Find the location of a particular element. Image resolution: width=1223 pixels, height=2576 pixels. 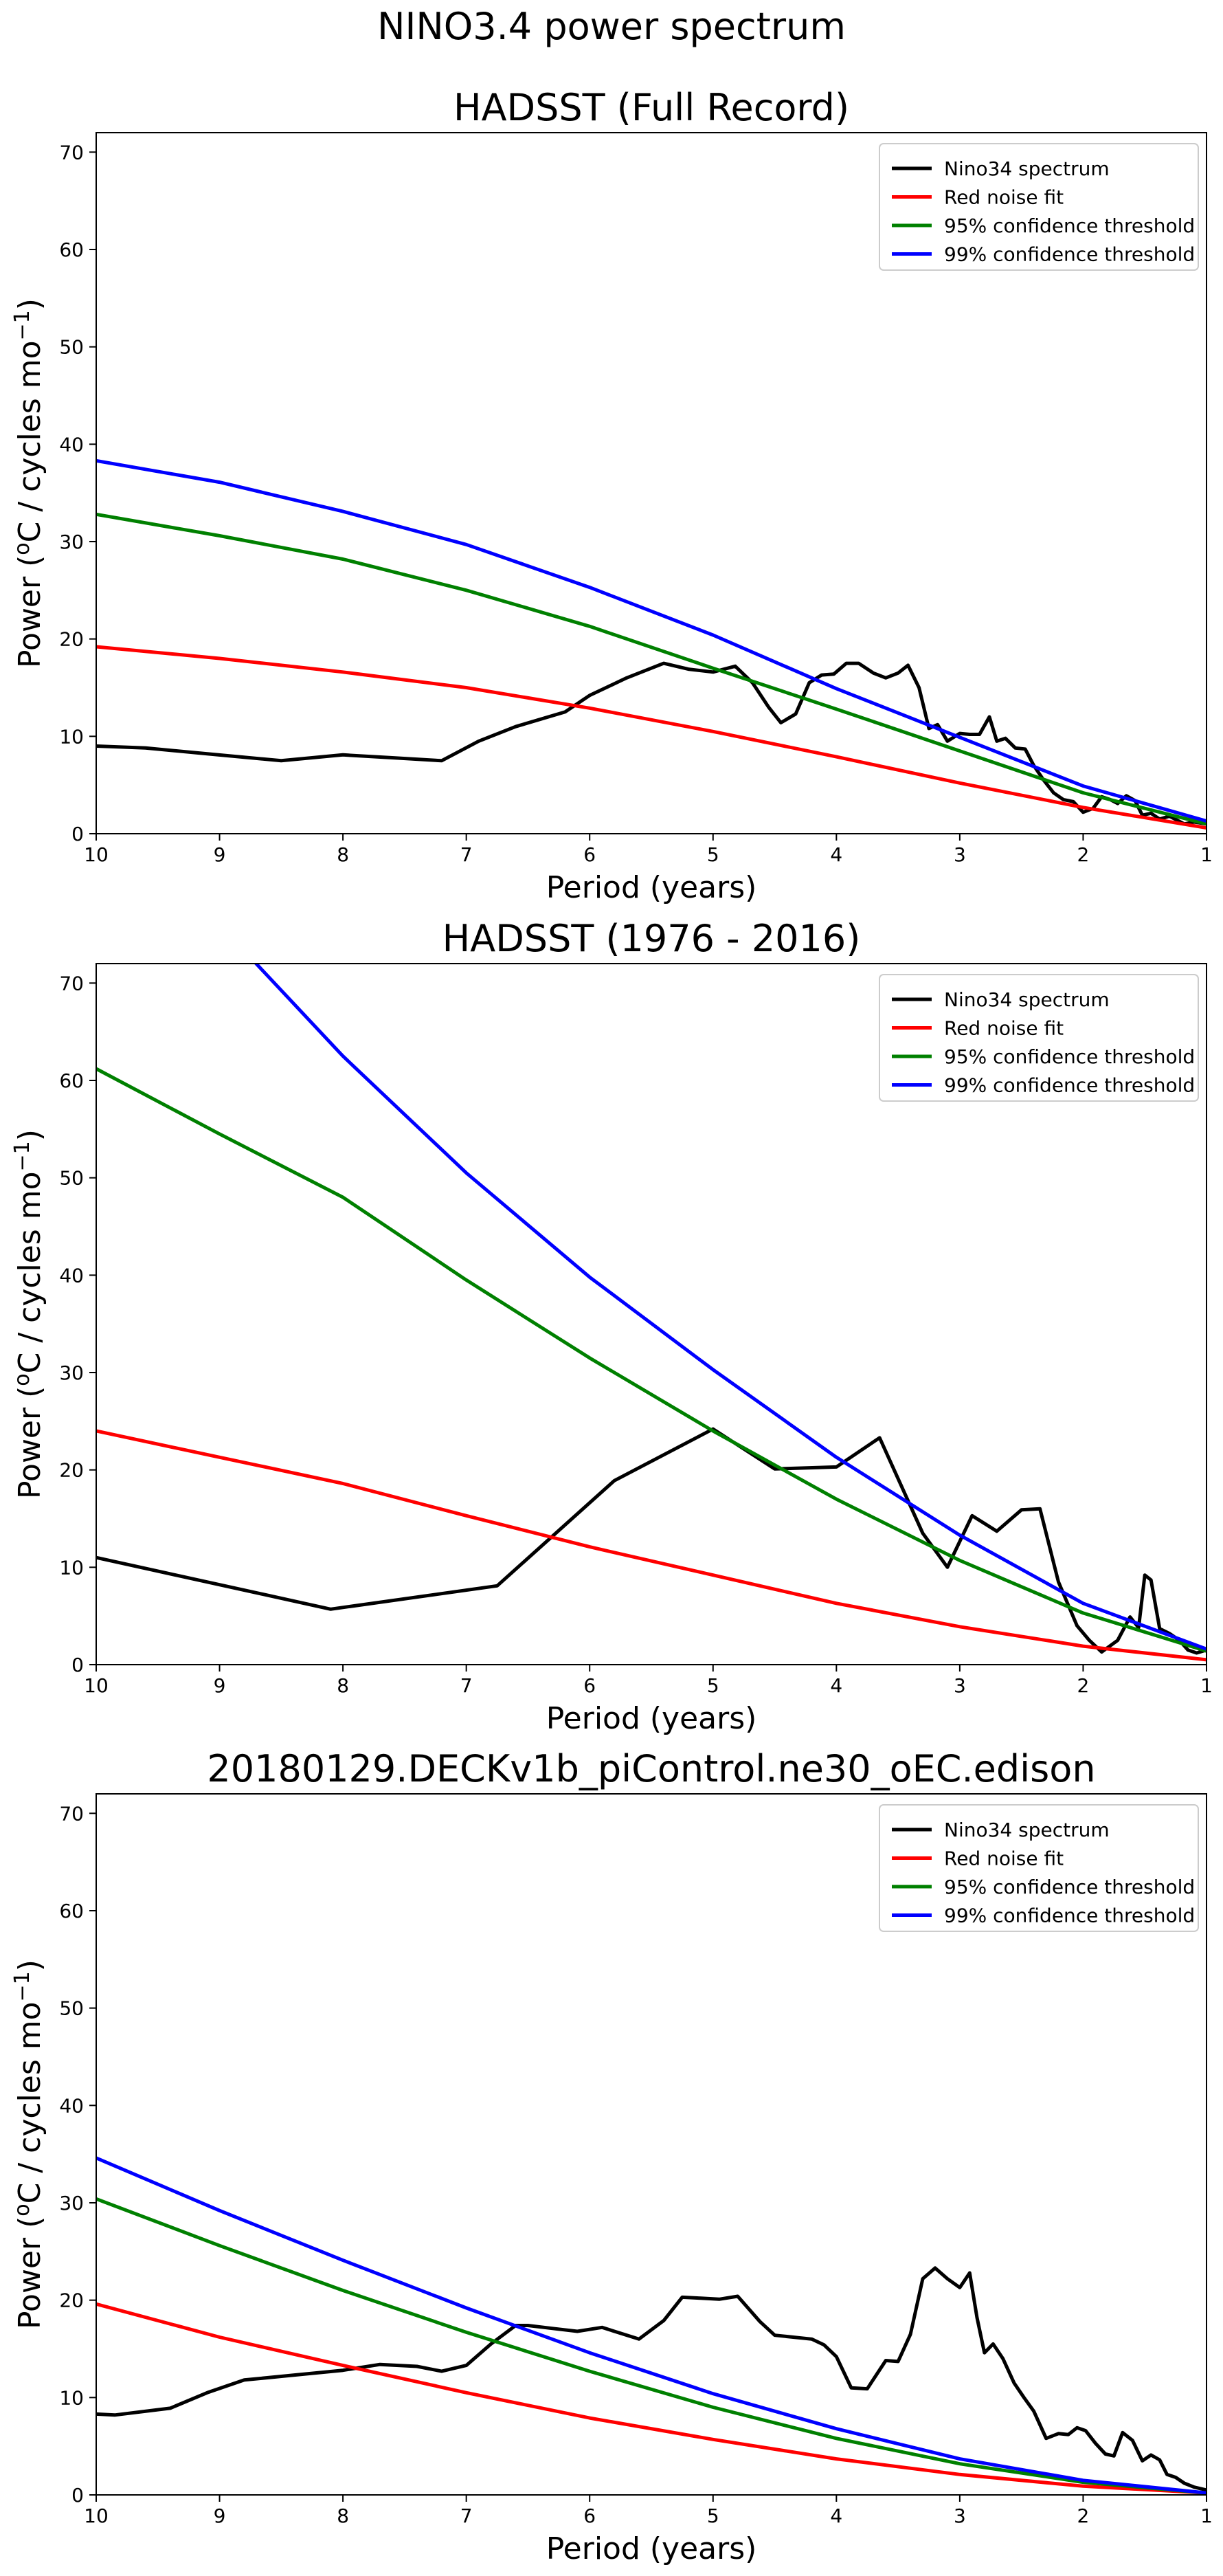

chart-title: HADSST (1976 - 2016) is located at coordinates (651, 938).